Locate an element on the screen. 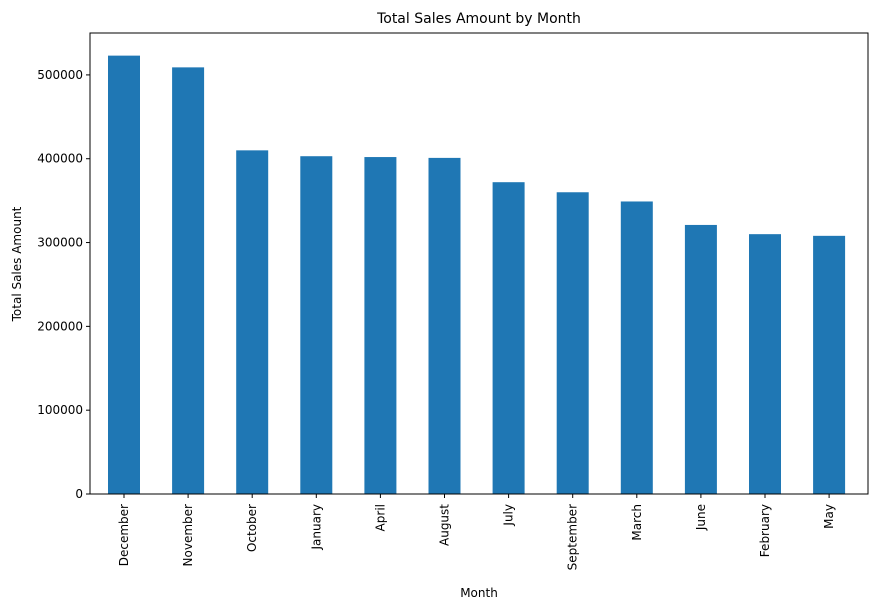 This screenshot has width=876, height=610. bar-august is located at coordinates (444, 325).